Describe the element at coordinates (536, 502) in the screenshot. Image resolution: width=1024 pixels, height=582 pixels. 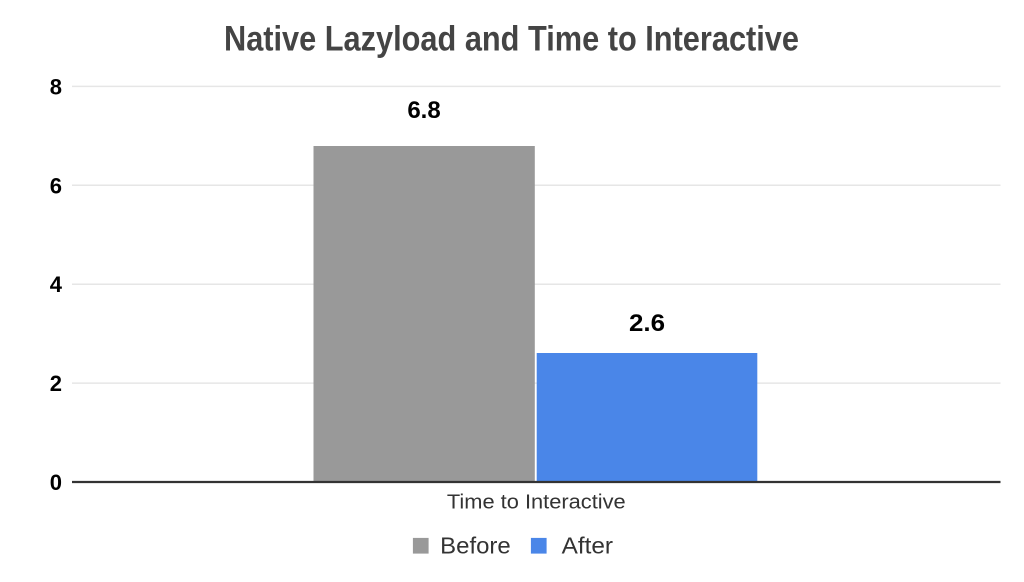
I see `svg-text: Time to Interactive` at that location.